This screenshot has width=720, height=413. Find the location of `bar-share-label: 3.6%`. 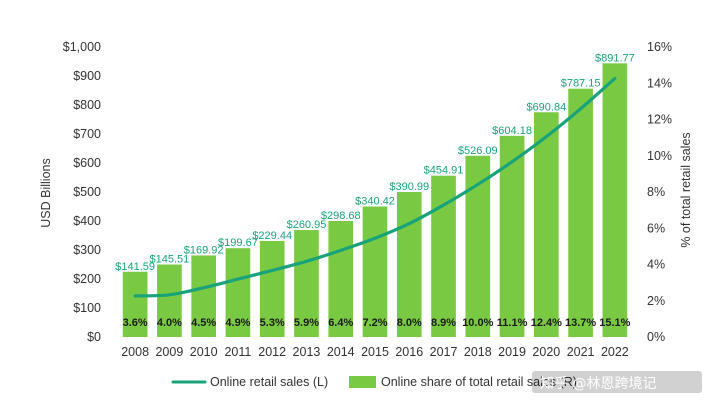

bar-share-label: 3.6% is located at coordinates (135, 323).